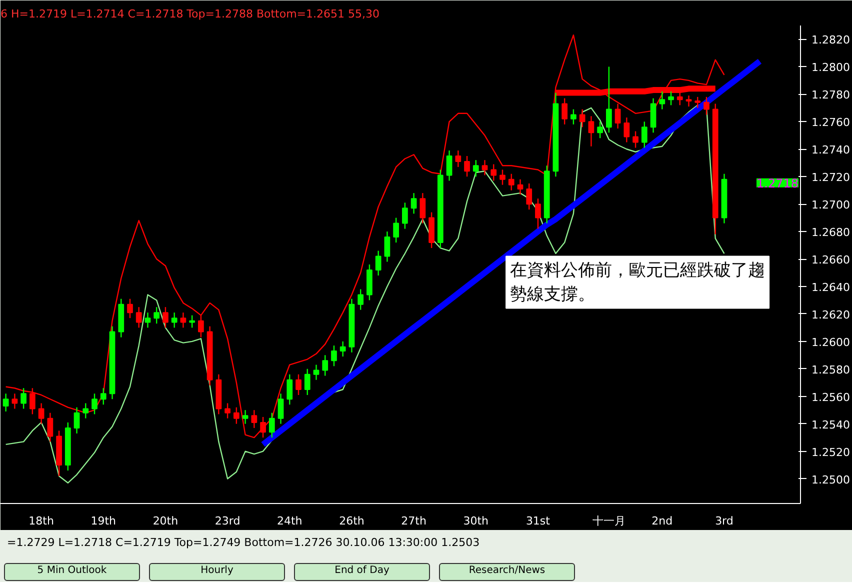 The image size is (852, 584). Describe the element at coordinates (289, 521) in the screenshot. I see `x-tick-label: 24th` at that location.